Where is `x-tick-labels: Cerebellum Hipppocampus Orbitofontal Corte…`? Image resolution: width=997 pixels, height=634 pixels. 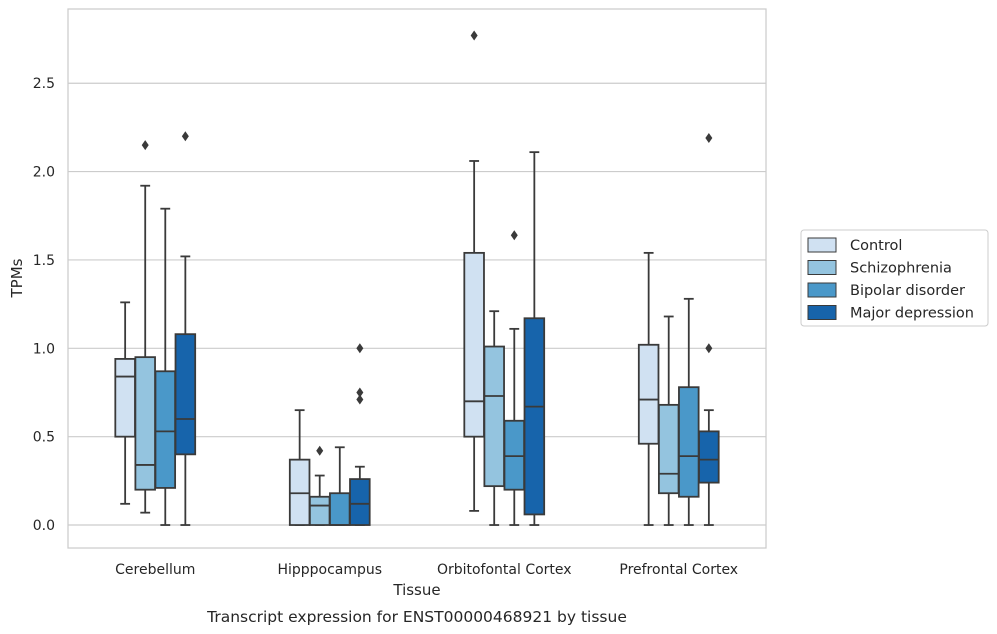 x-tick-labels: Cerebellum Hipppocampus Orbitofontal Corte… is located at coordinates (426, 570).